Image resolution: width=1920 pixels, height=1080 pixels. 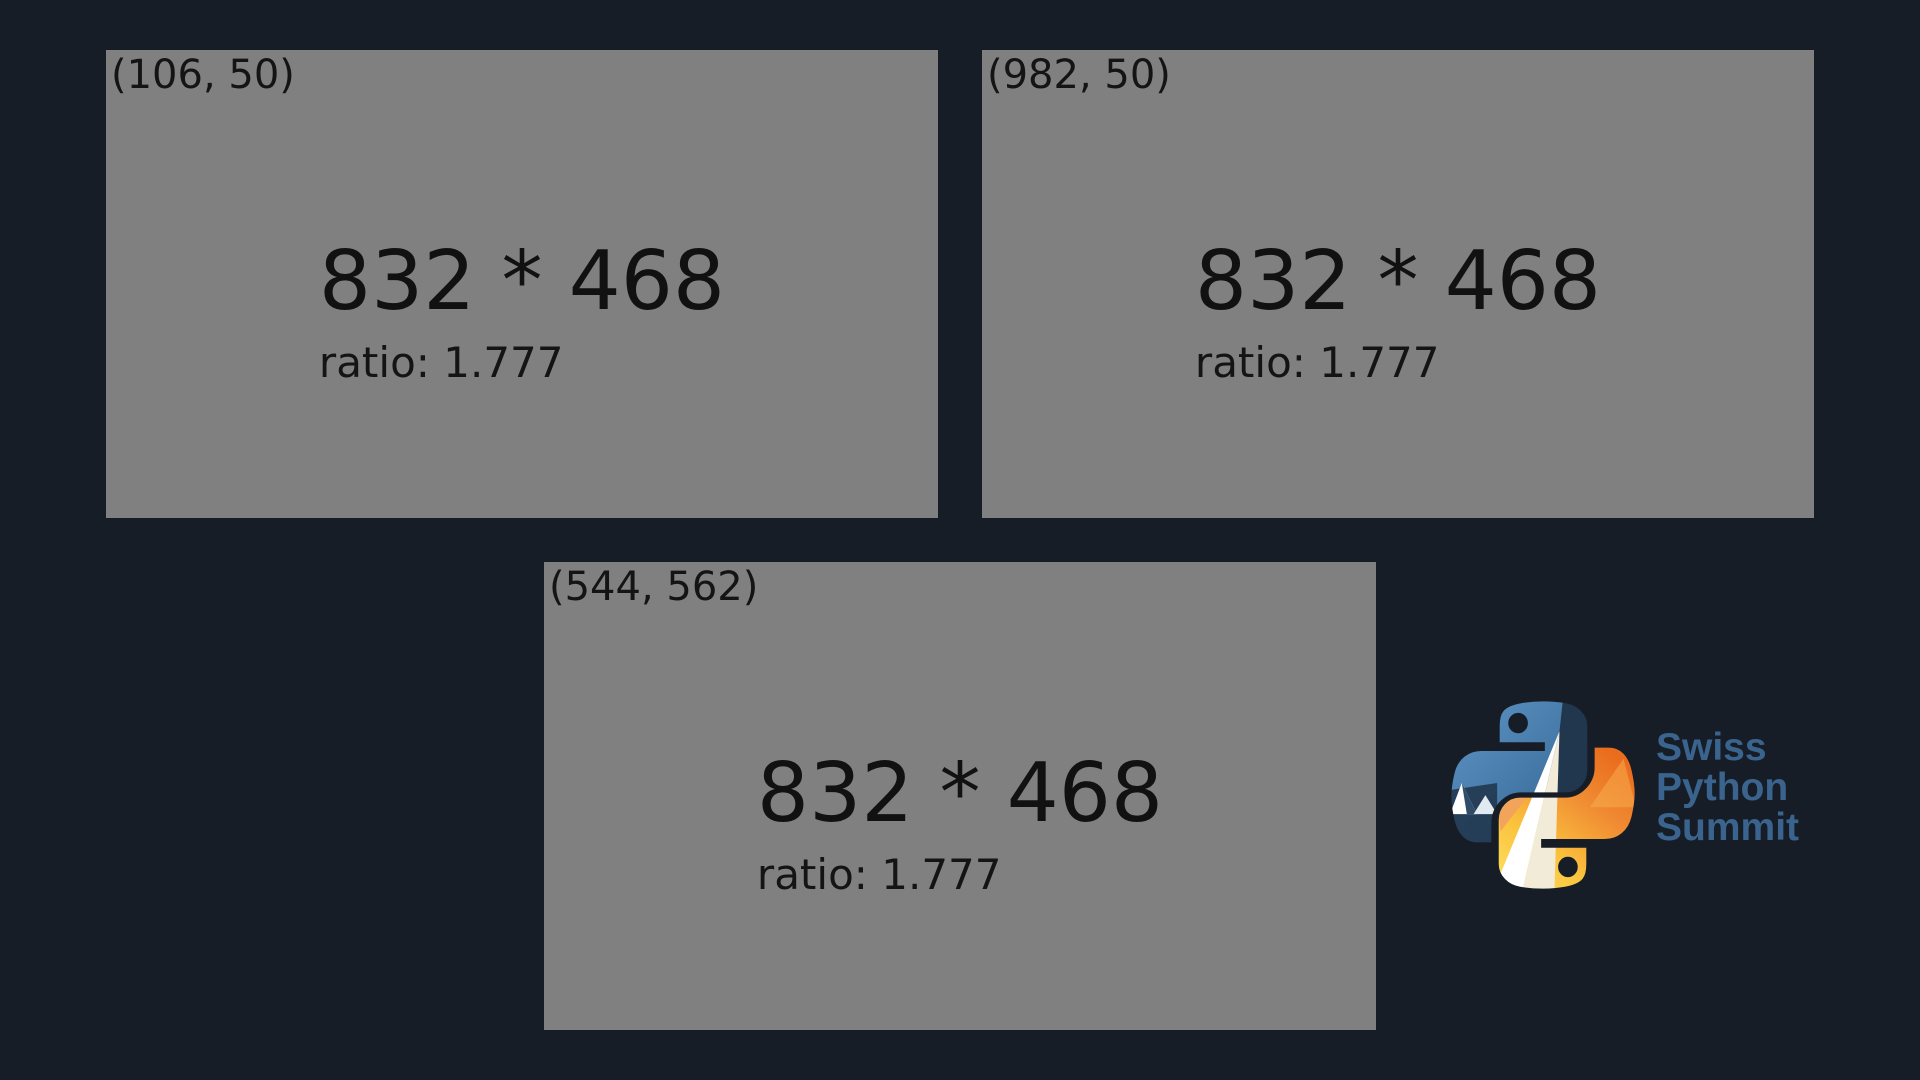 I want to click on logo-text-line: Python, so click(x=1722, y=787).